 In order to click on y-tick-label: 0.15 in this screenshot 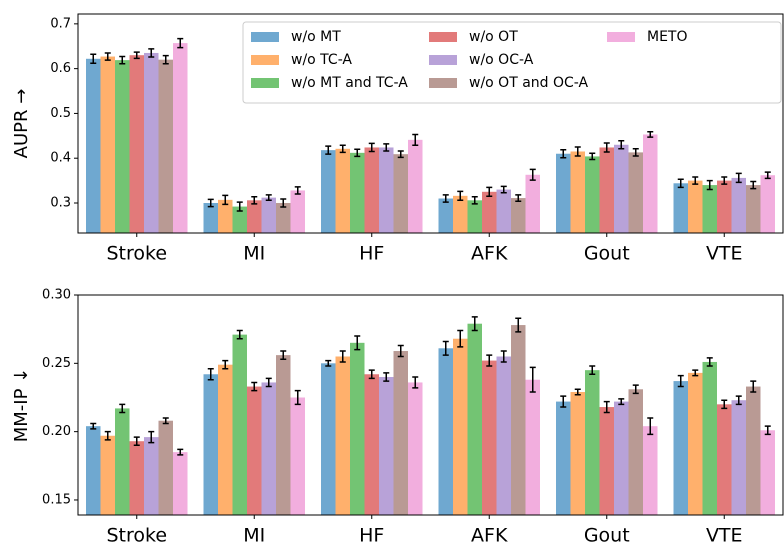, I will do `click(56, 499)`.